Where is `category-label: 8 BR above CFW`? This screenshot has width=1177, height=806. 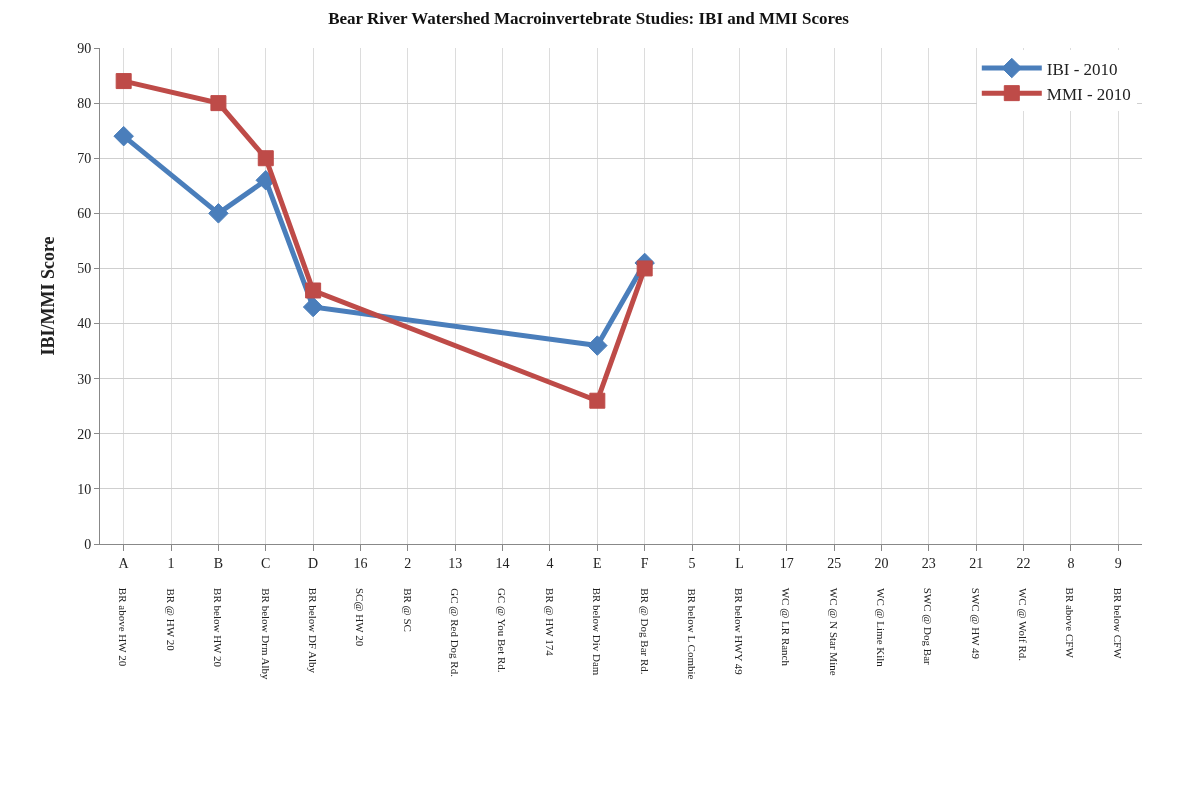
category-label: 8 BR above CFW is located at coordinates (1070, 606).